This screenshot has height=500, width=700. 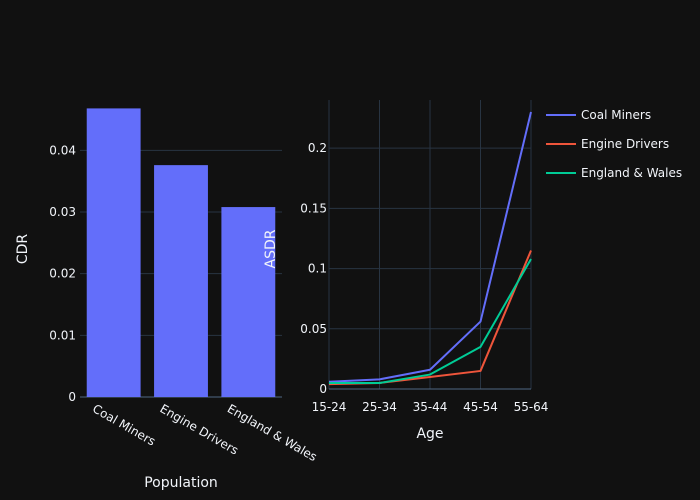 I want to click on bar-chart-y-axis-title: CDR, so click(x=23, y=249).